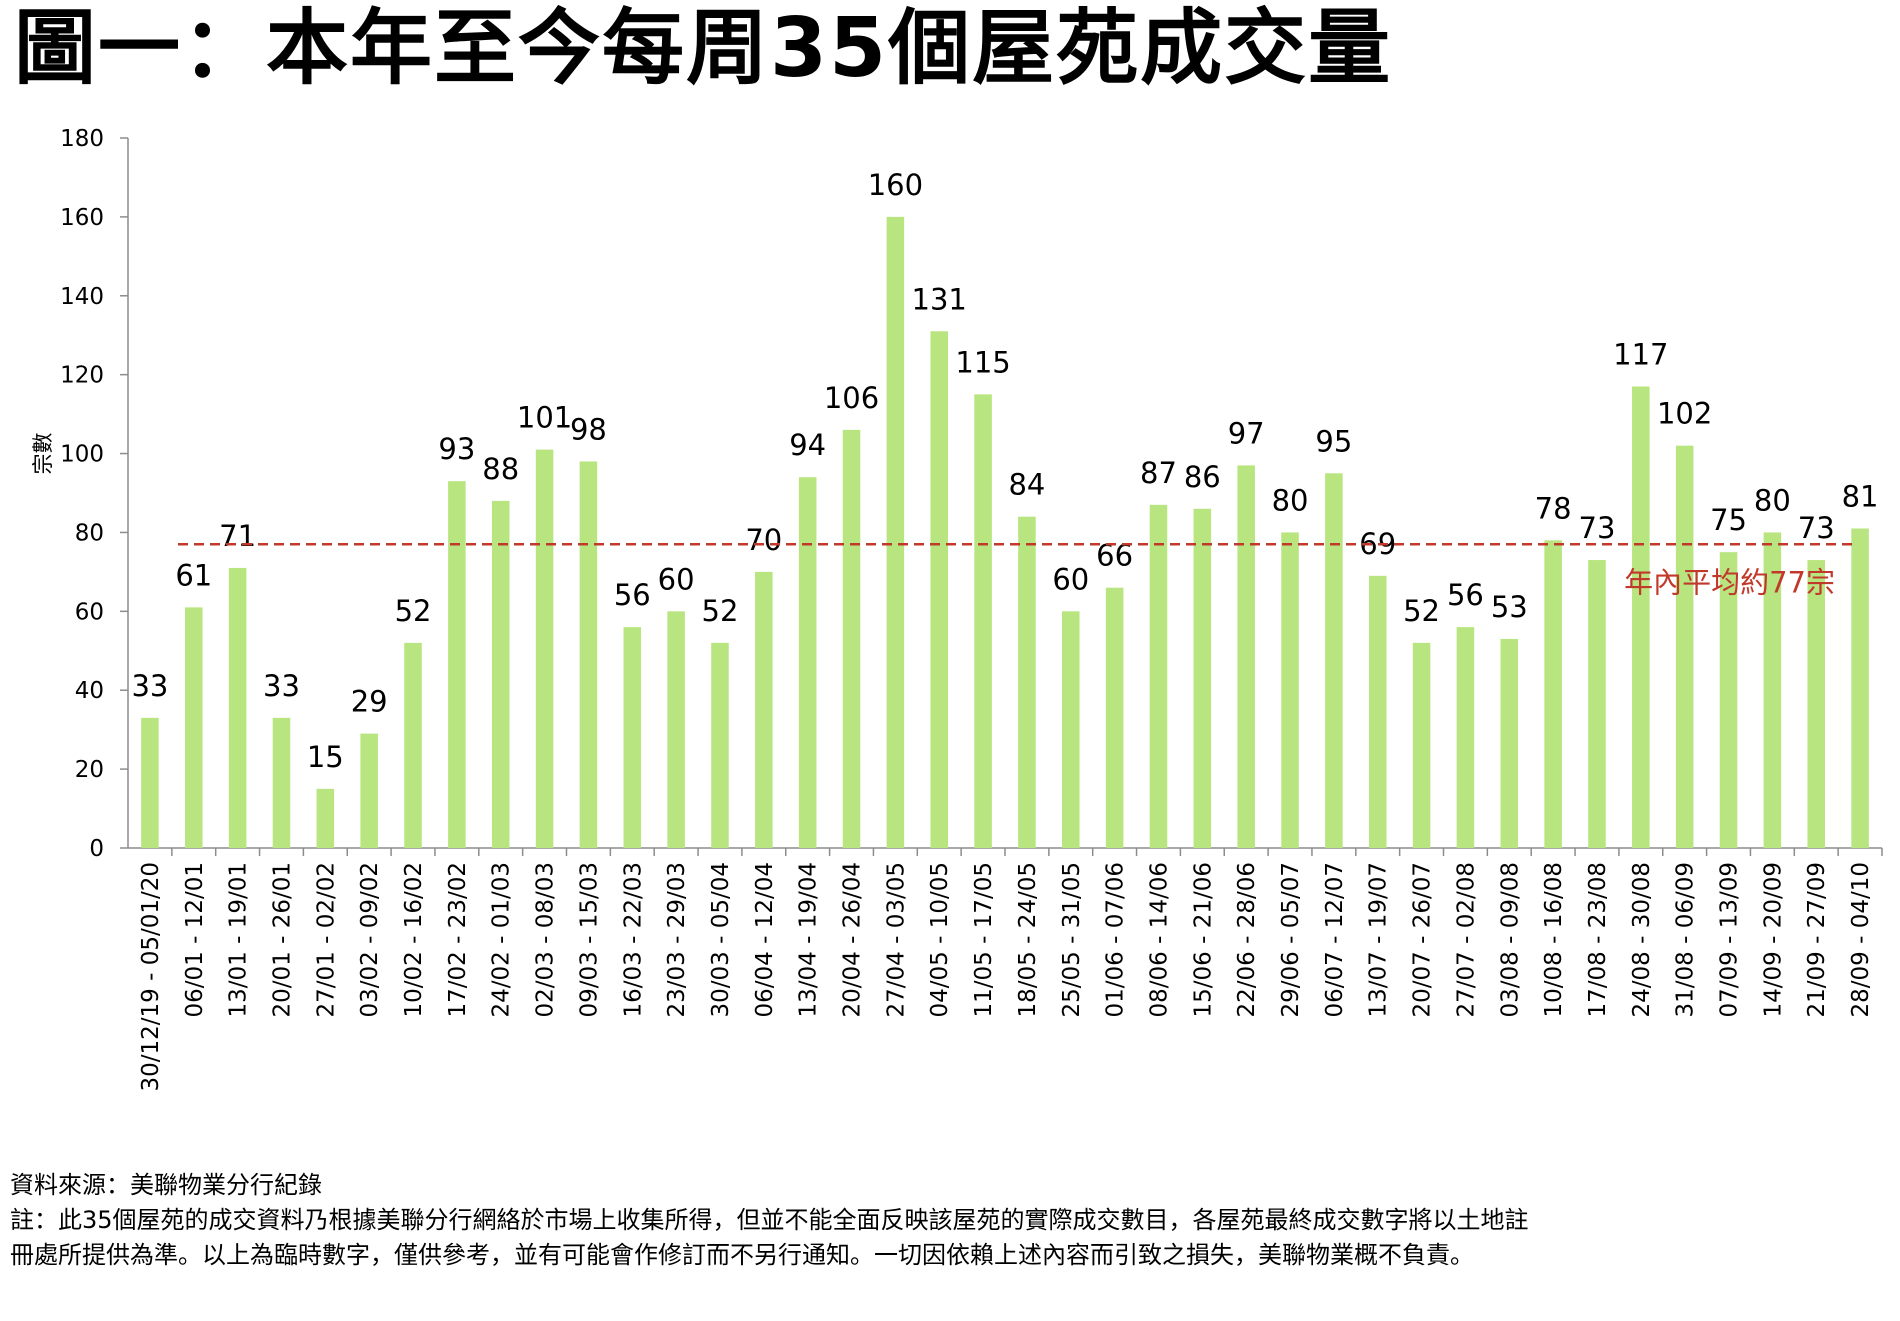 The height and width of the screenshot is (1321, 1900). I want to click on bar-value-label: 29, so click(369, 702).